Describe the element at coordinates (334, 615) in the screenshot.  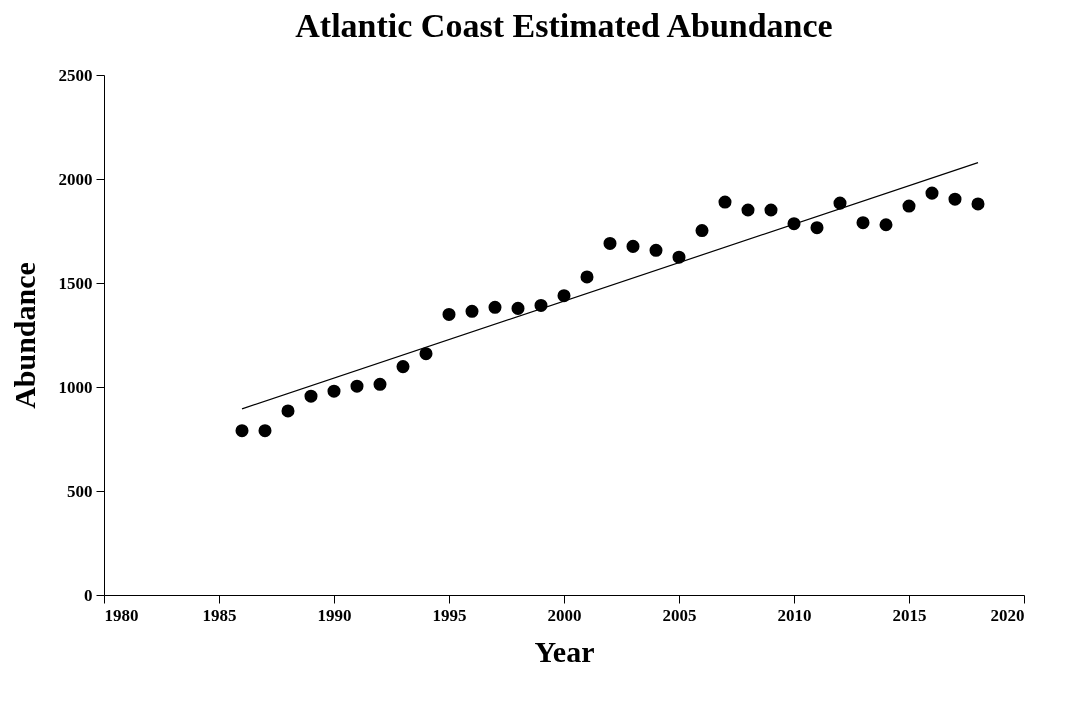
I see `x-tick-label: 1990` at that location.